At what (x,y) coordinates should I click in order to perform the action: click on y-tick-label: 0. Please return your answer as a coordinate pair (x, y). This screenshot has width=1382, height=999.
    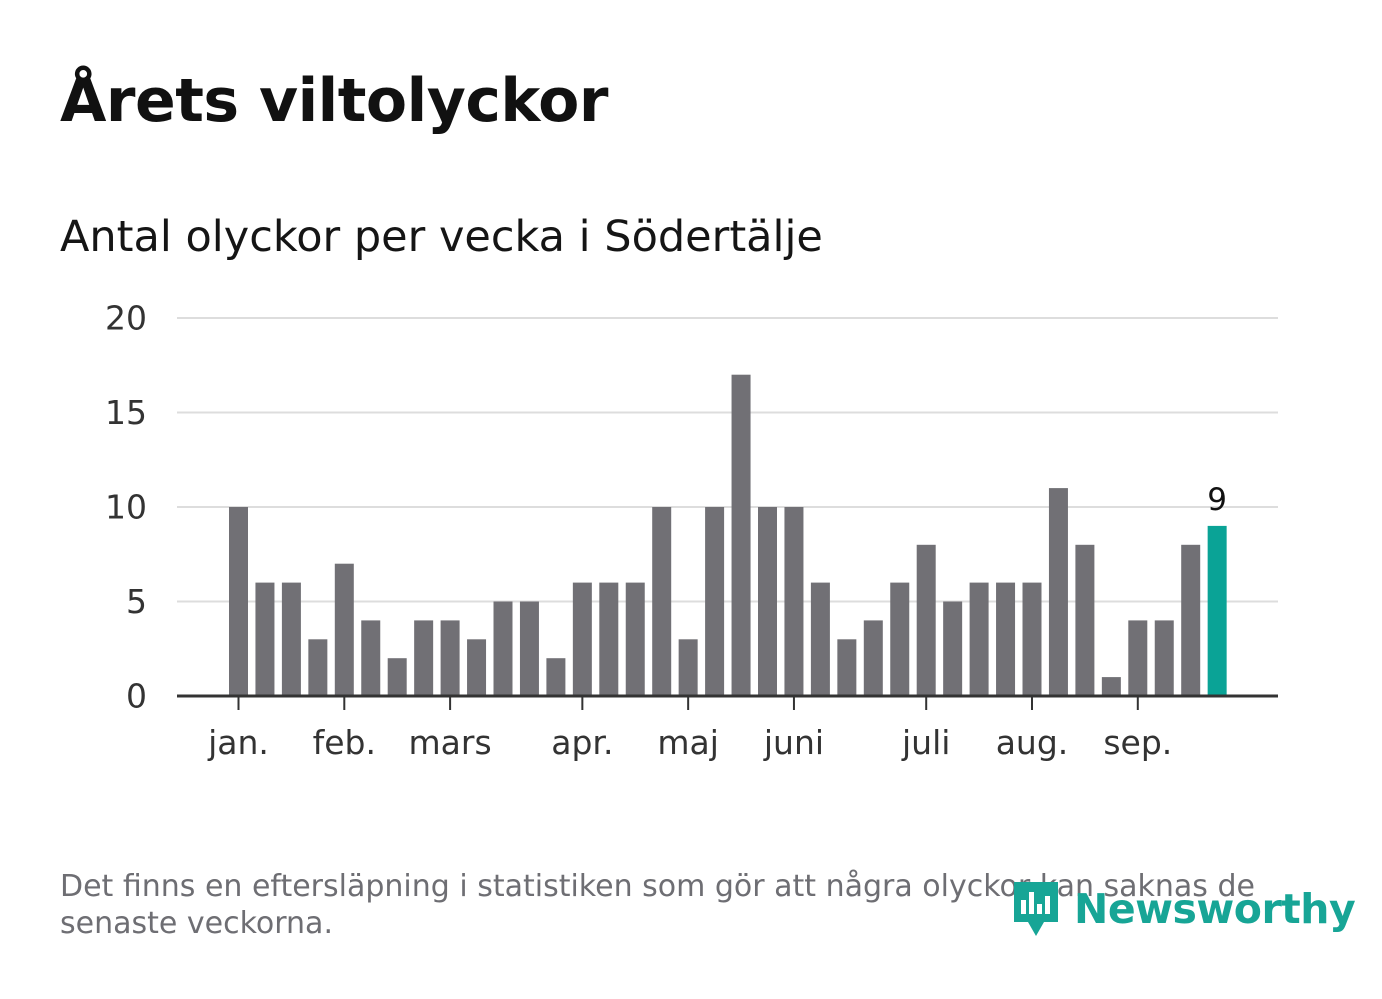
    Looking at the image, I should click on (136, 696).